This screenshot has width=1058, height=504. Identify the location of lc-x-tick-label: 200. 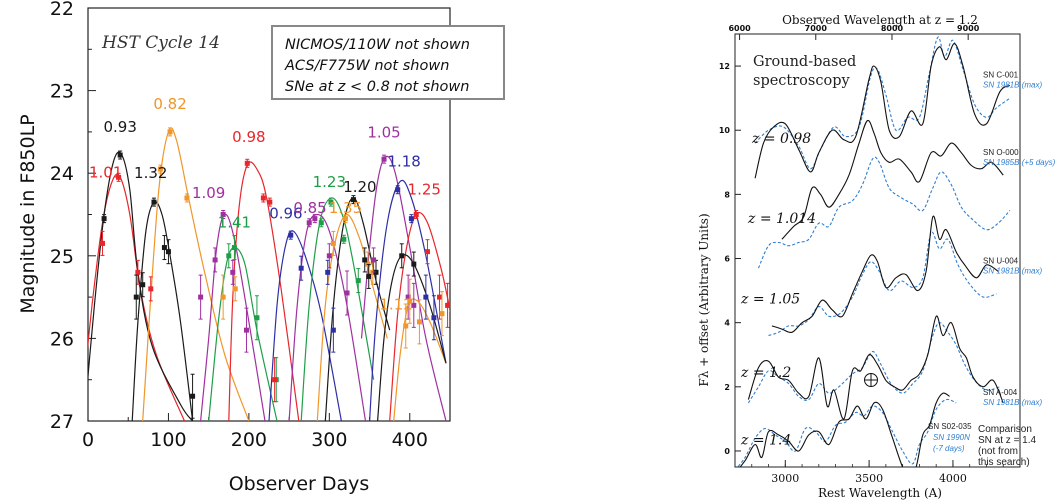
(249, 440).